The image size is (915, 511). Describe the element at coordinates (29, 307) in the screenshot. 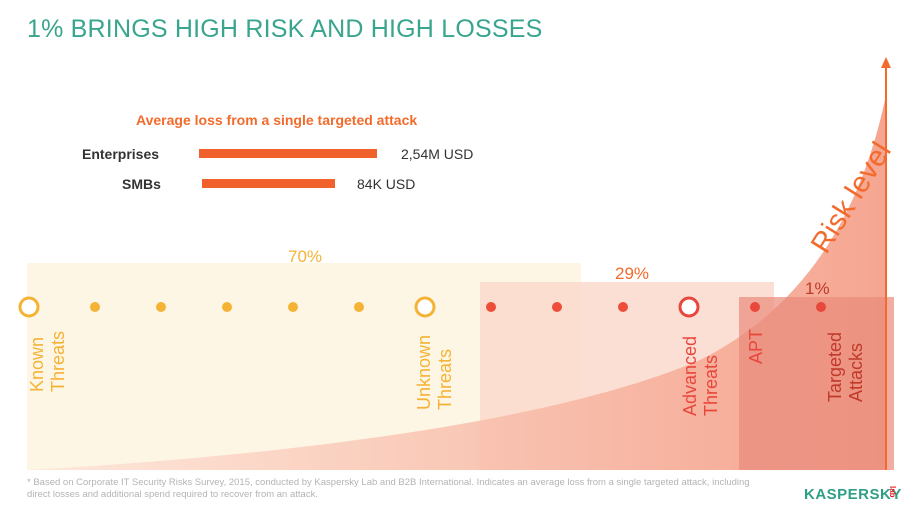

I see `known-threats-node` at that location.